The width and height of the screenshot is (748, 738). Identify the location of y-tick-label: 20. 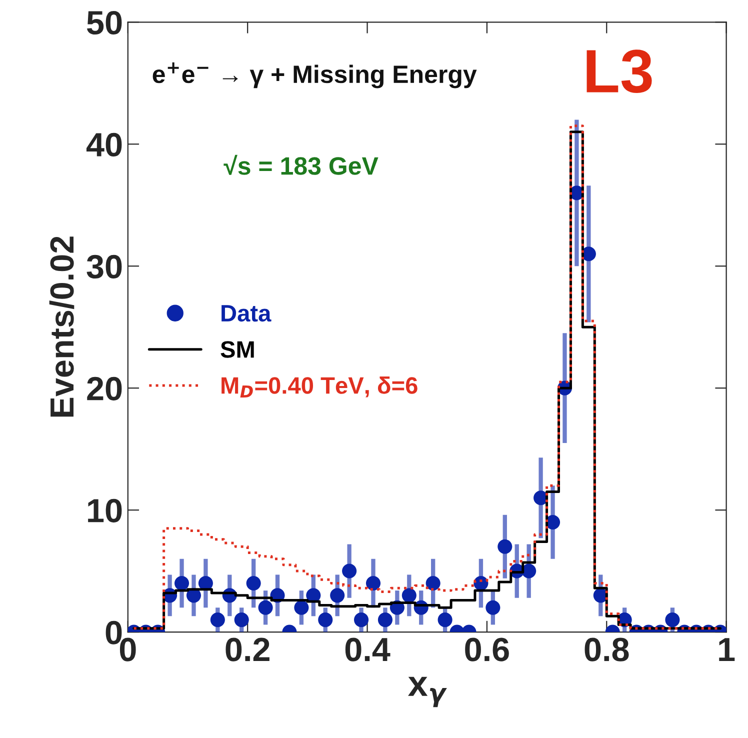
(104, 388).